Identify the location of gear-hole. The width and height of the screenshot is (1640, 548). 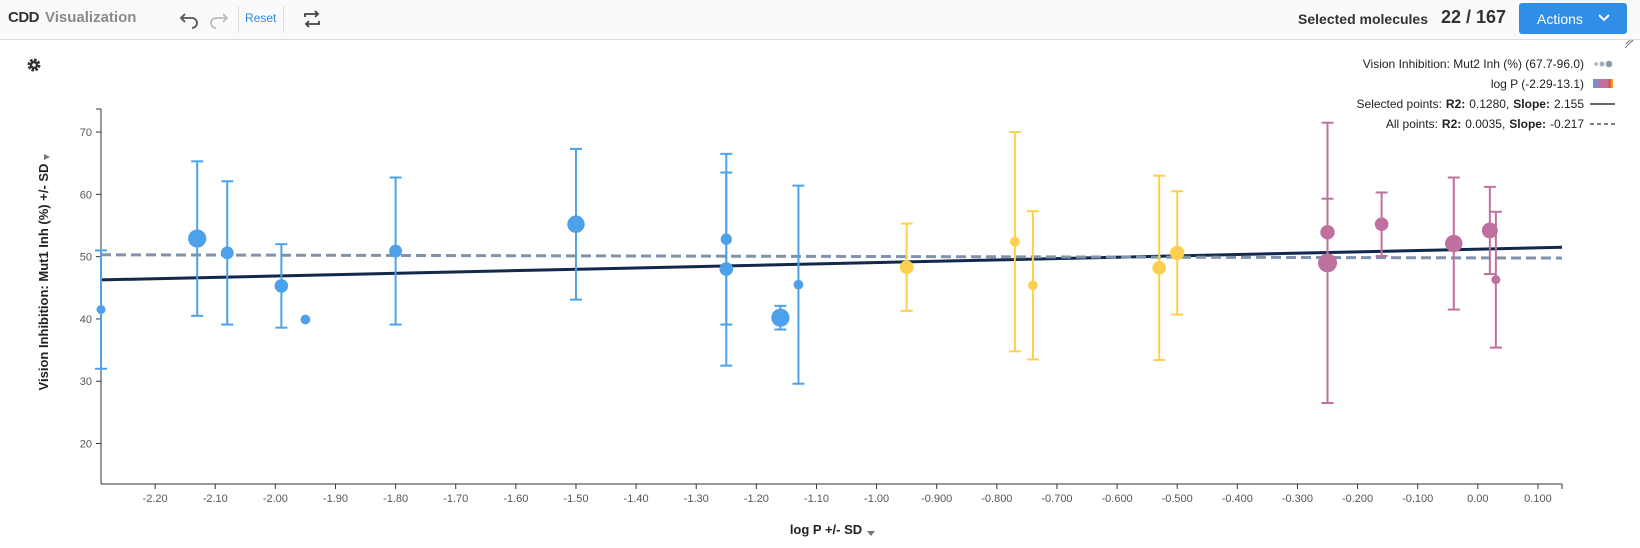
(34, 65).